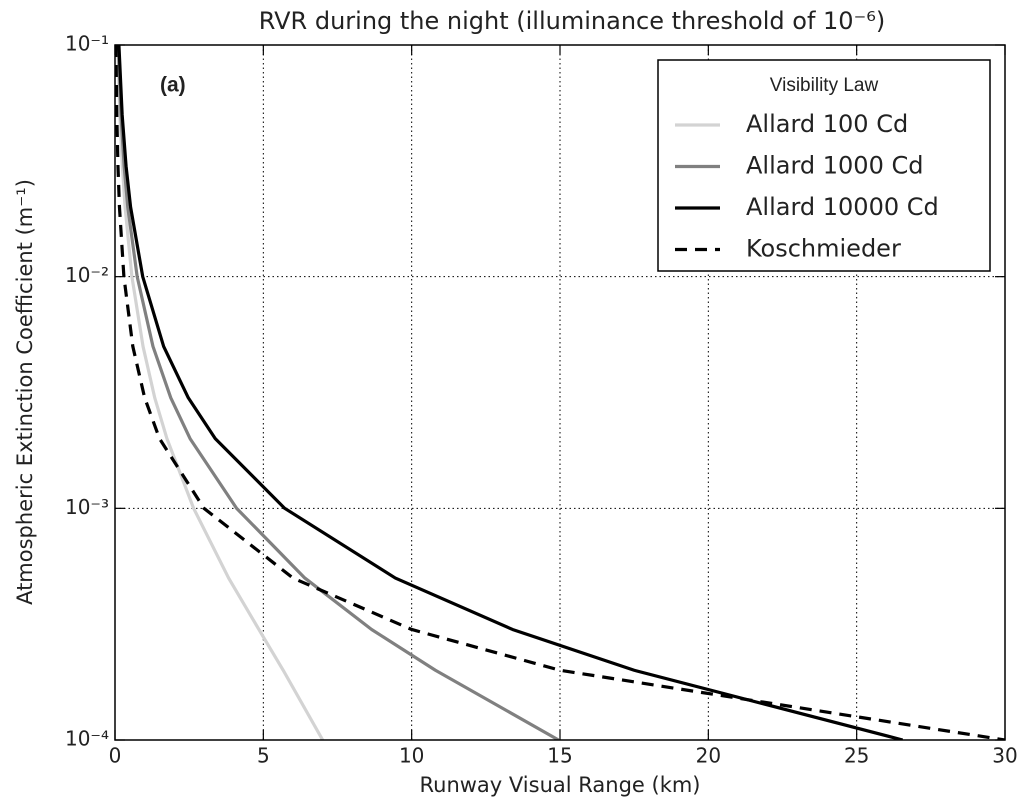 The width and height of the screenshot is (1020, 803). Describe the element at coordinates (856, 756) in the screenshot. I see `x-tick-label: 25` at that location.